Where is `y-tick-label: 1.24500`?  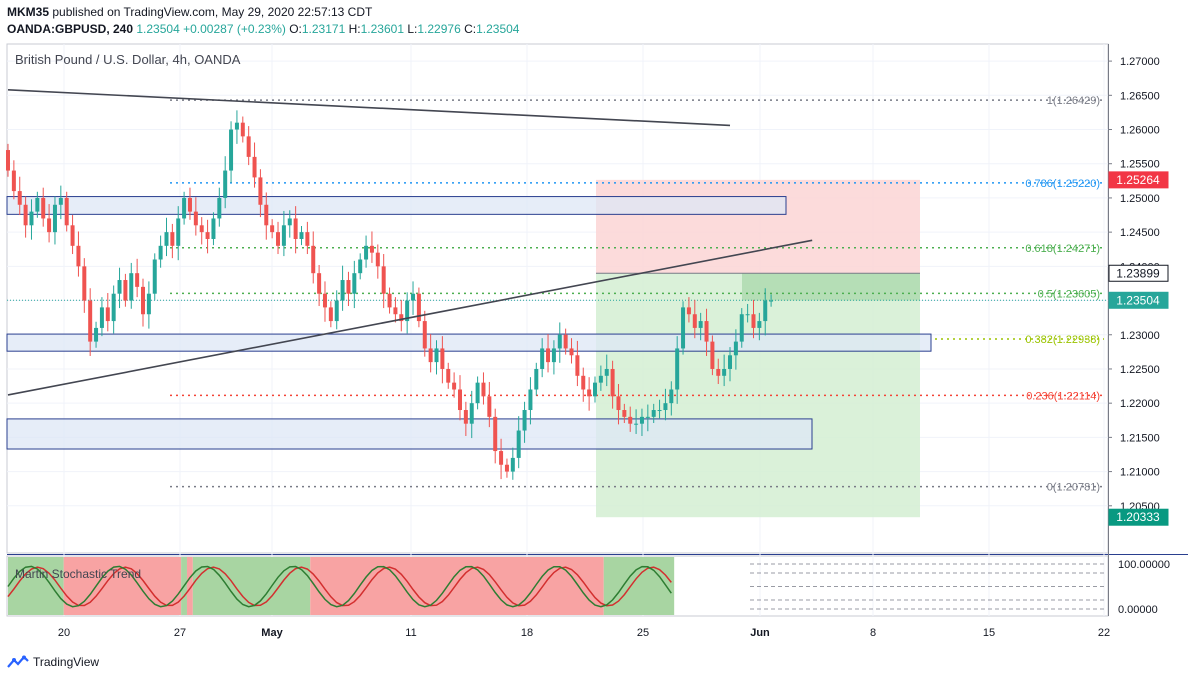 y-tick-label: 1.24500 is located at coordinates (1140, 233).